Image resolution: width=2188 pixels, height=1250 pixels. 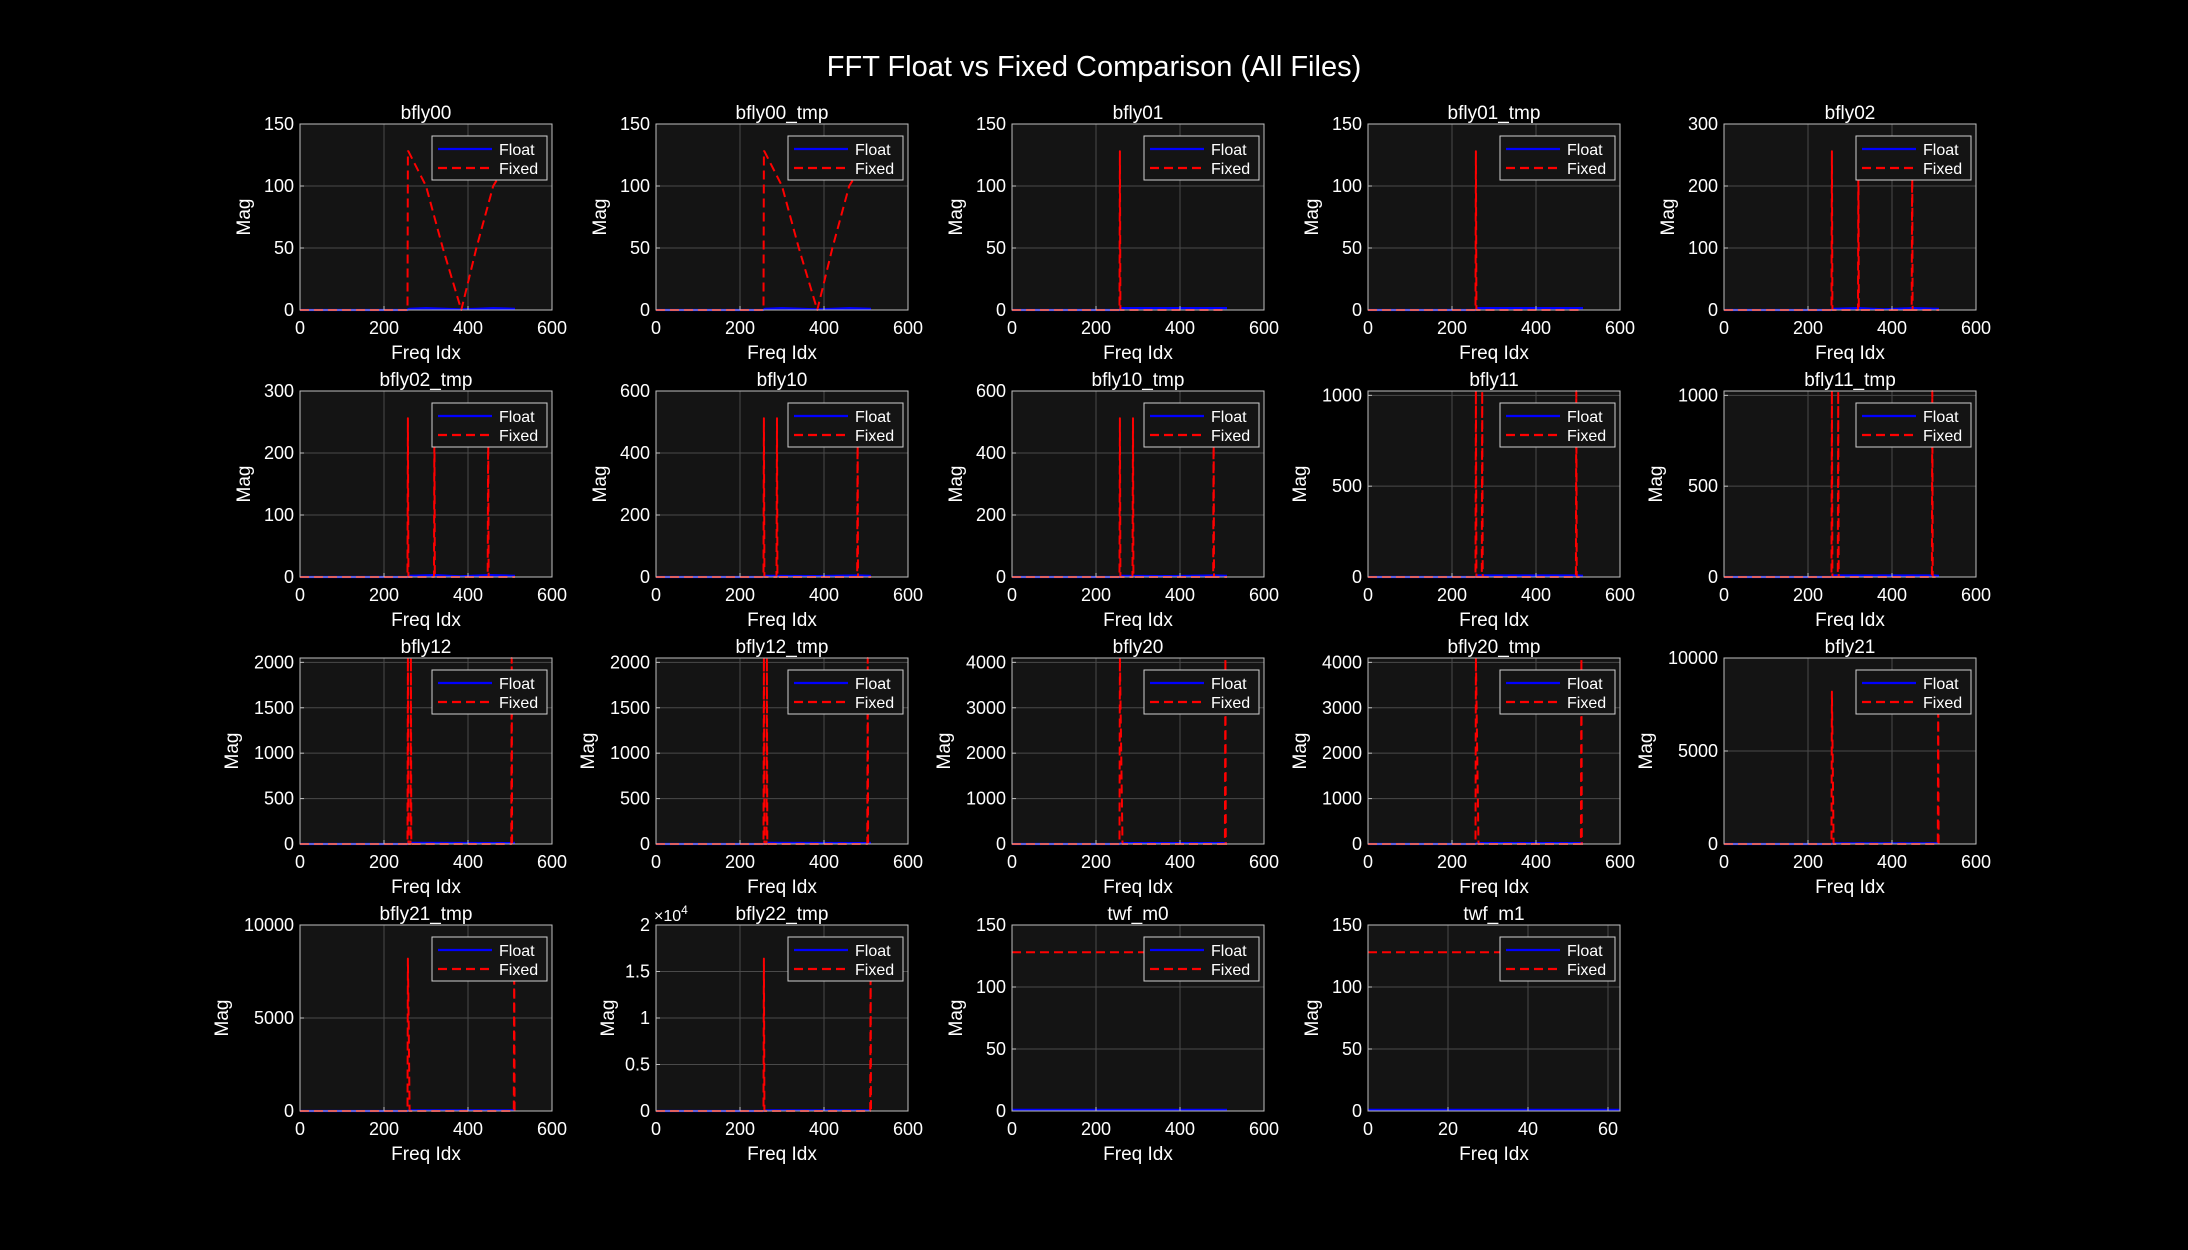 What do you see at coordinates (1138, 647) in the screenshot?
I see `subplot-title: bfly20` at bounding box center [1138, 647].